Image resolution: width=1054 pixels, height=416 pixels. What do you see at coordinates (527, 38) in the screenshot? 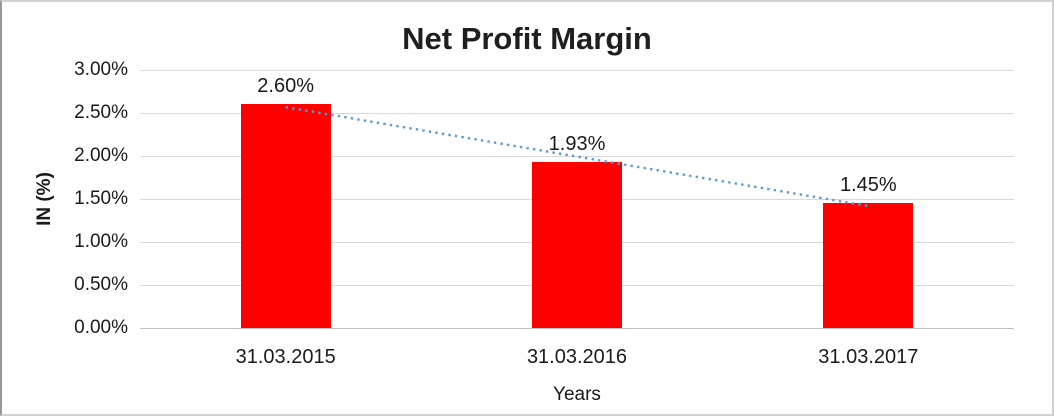
I see `chart-title: Net Profit Margin` at bounding box center [527, 38].